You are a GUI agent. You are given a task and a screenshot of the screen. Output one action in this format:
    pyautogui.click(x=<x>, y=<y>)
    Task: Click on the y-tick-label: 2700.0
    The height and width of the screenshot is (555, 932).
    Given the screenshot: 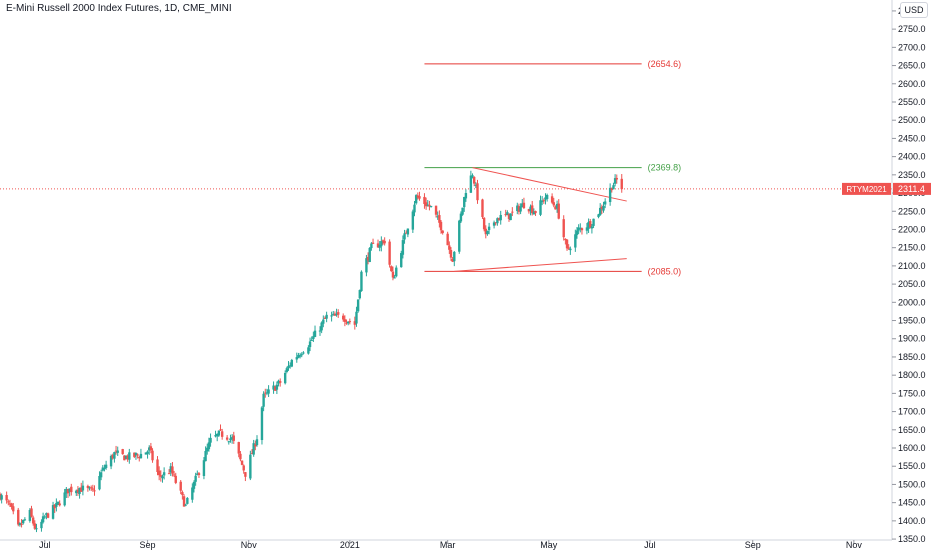 What is the action you would take?
    pyautogui.click(x=912, y=47)
    